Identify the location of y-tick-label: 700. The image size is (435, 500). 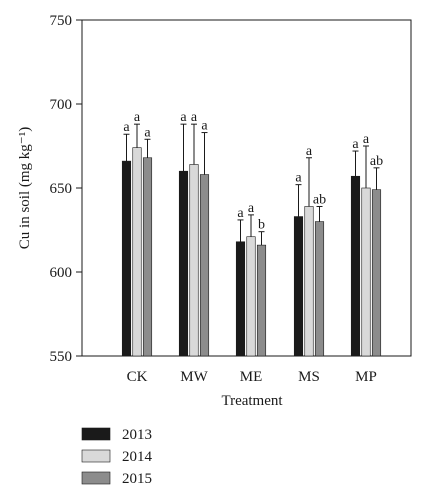
(61, 105).